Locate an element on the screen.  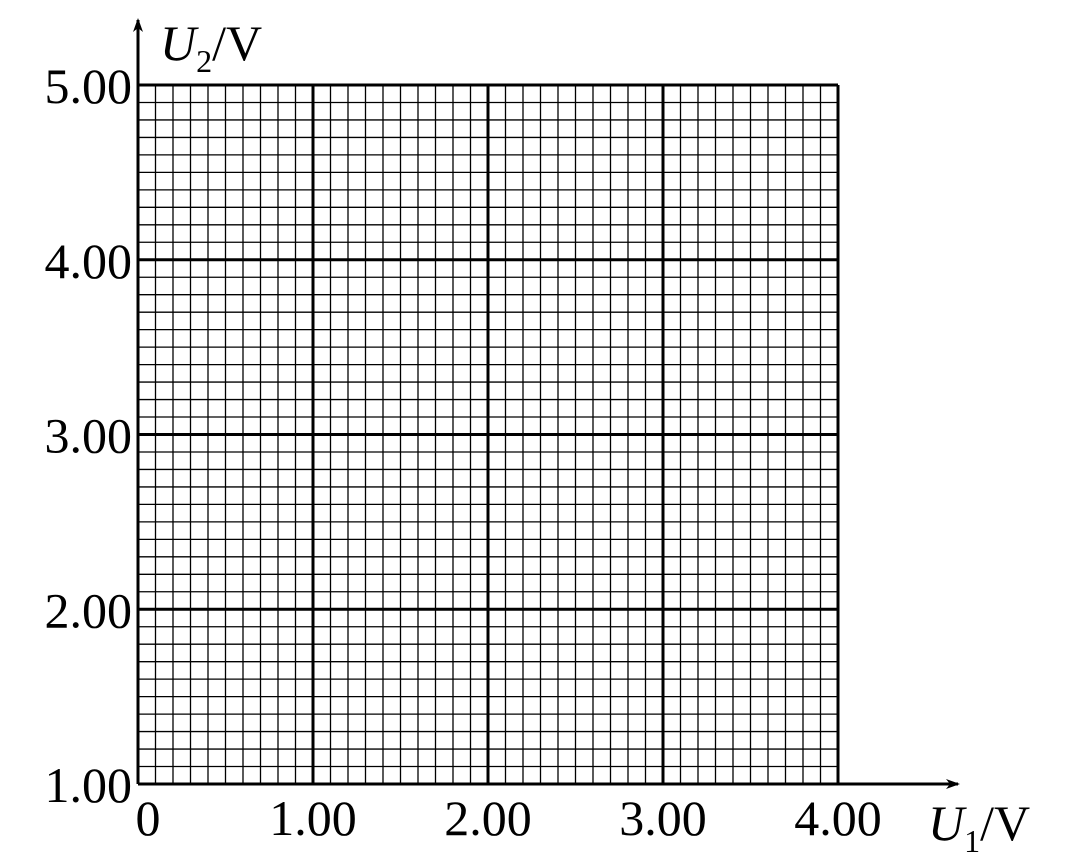
y-label-subscript: 2 is located at coordinates (204, 61).